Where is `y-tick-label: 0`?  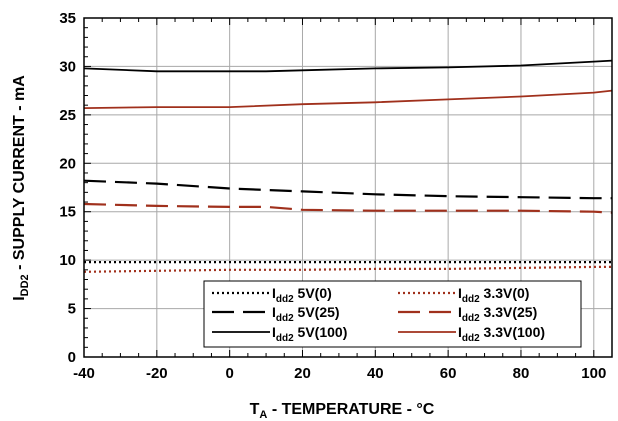 y-tick-label: 0 is located at coordinates (72, 357).